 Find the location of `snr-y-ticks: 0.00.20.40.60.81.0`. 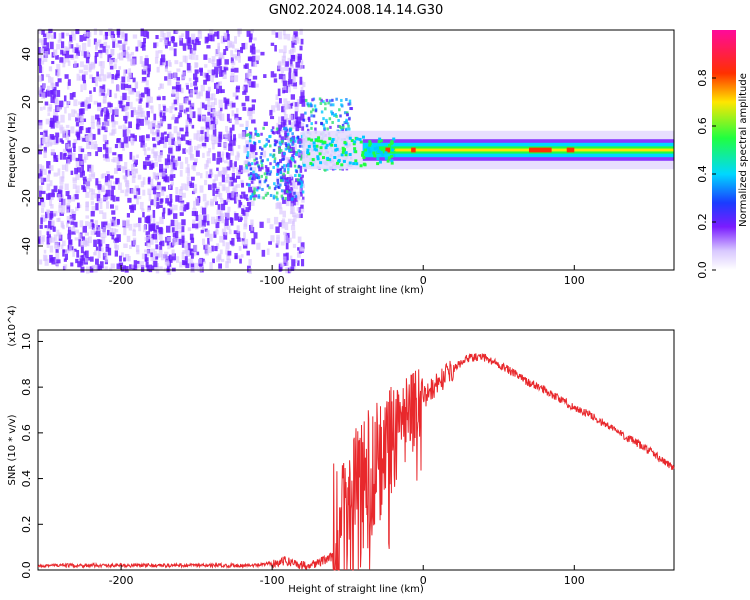

snr-y-ticks: 0.00.20.40.60.81.0 is located at coordinates (31, 456).